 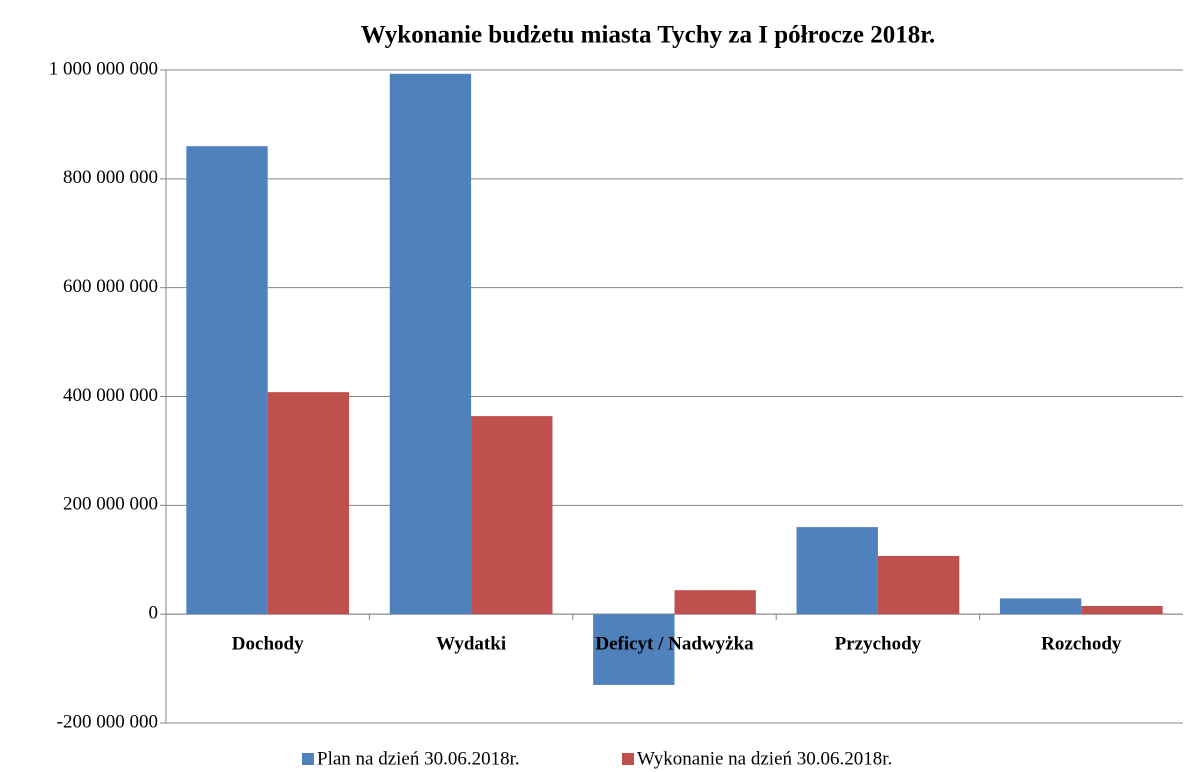 What do you see at coordinates (110, 286) in the screenshot?
I see `y-tick-label: 600 000 000` at bounding box center [110, 286].